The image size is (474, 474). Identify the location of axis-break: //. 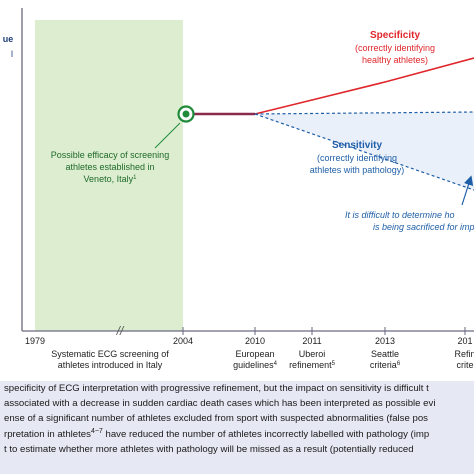
(120, 331).